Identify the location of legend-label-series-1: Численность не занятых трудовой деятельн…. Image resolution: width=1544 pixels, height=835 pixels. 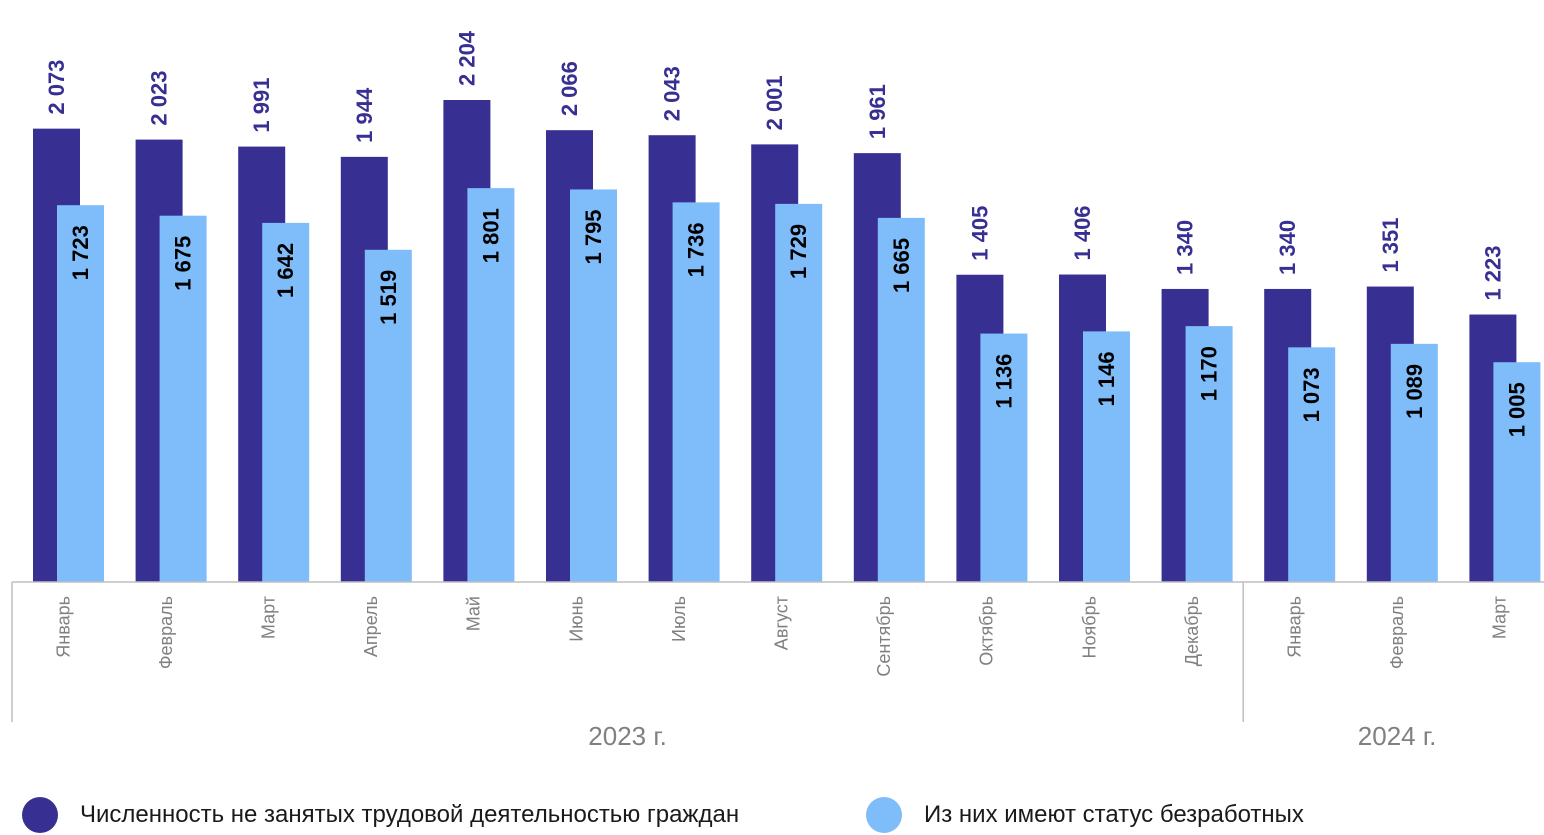
(410, 814).